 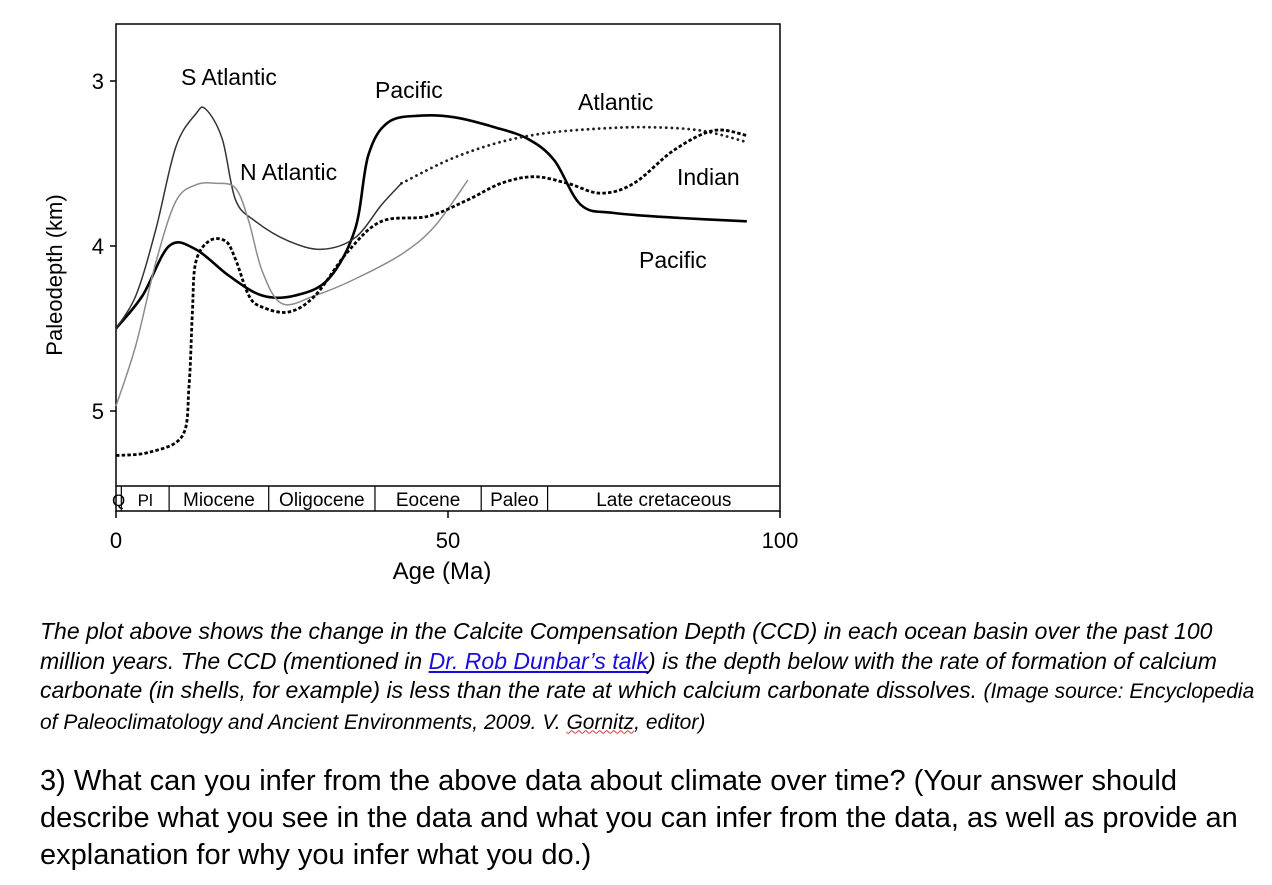 What do you see at coordinates (98, 411) in the screenshot?
I see `y-tick-label: 5` at bounding box center [98, 411].